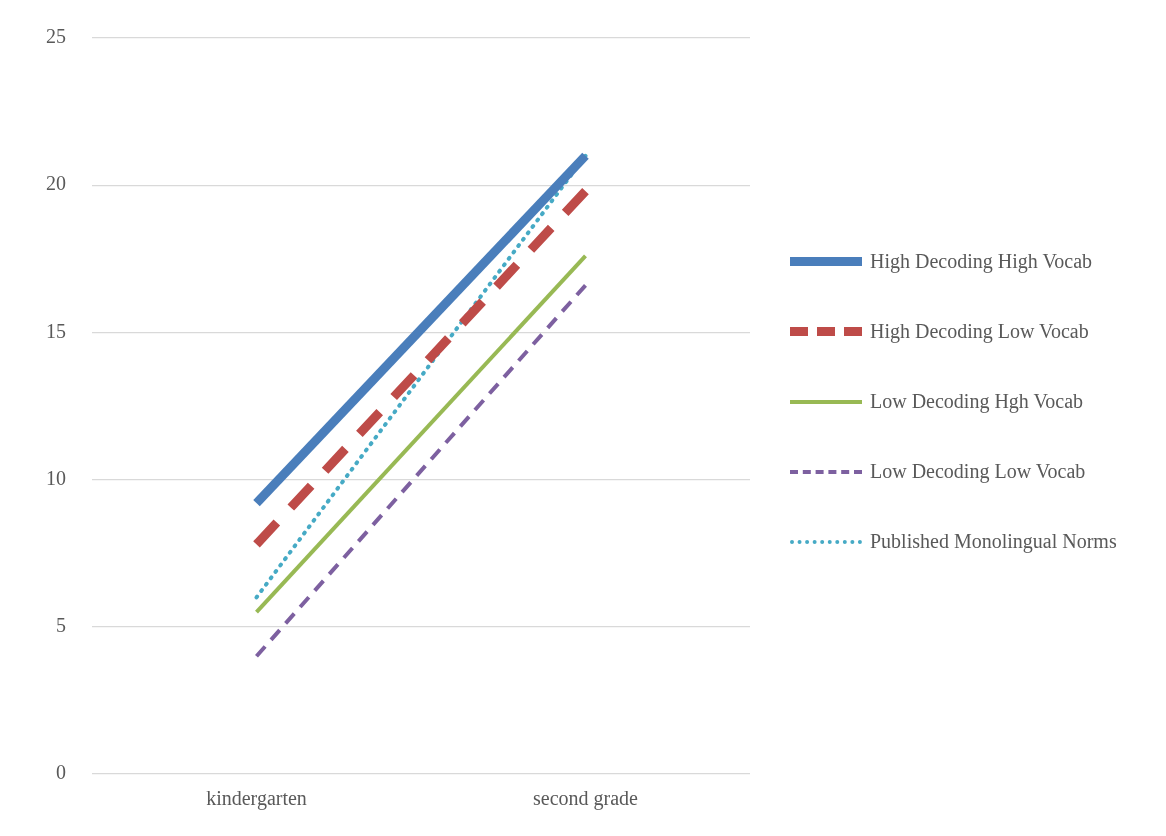 This screenshot has width=1166, height=836. What do you see at coordinates (993, 542) in the screenshot?
I see `legend-label: Published Monolingual Norms` at bounding box center [993, 542].